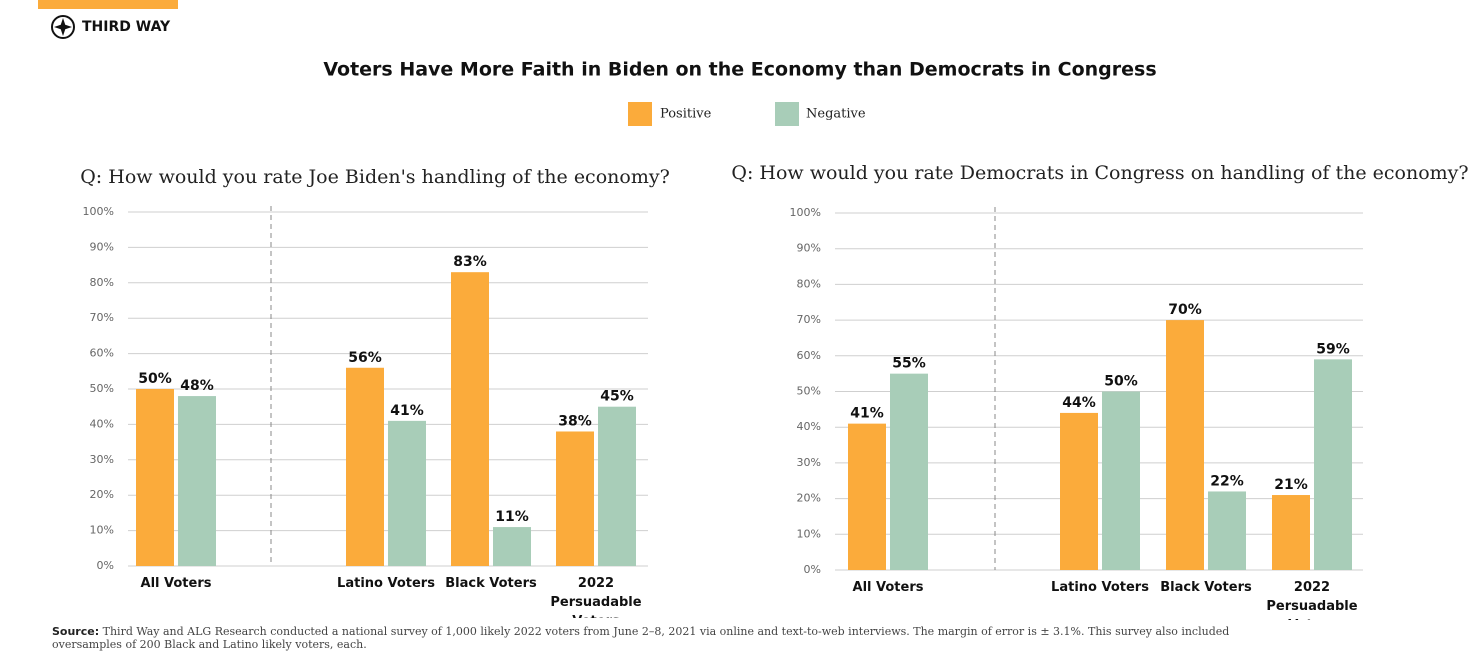 This screenshot has width=1480, height=667. I want to click on value-label: 11%, so click(512, 517).